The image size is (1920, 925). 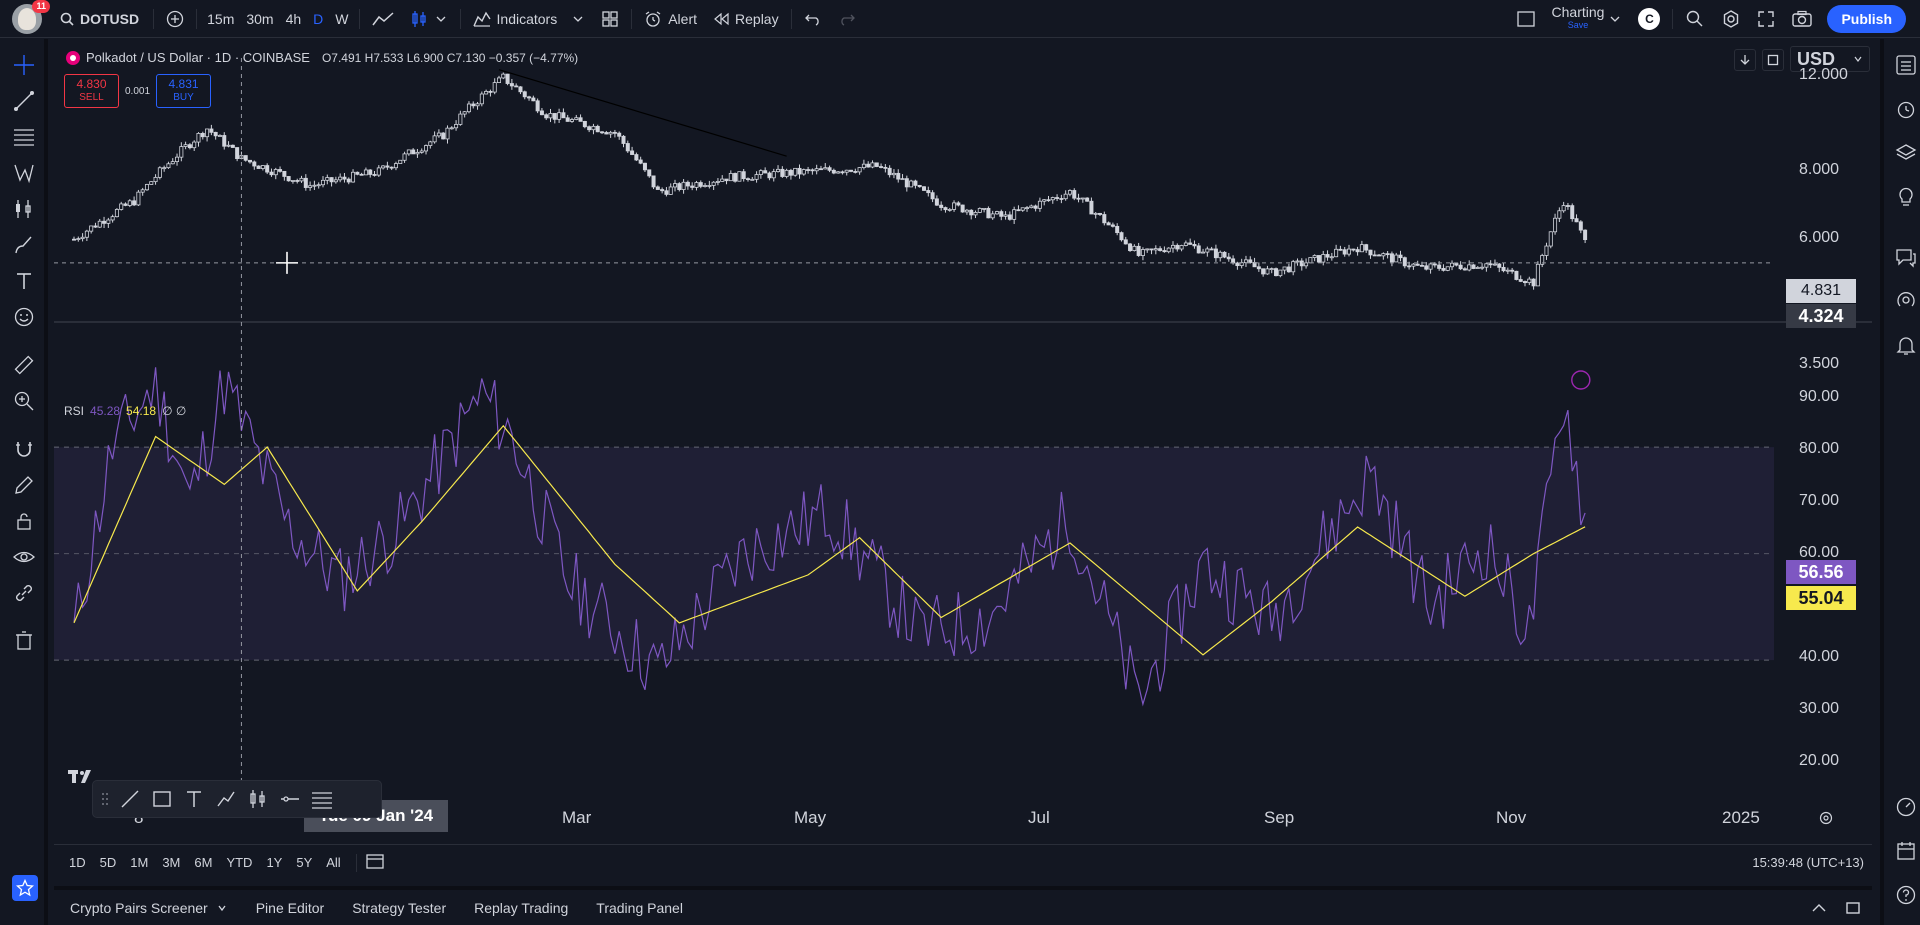 What do you see at coordinates (24, 209) in the screenshot?
I see `forecast-tool` at bounding box center [24, 209].